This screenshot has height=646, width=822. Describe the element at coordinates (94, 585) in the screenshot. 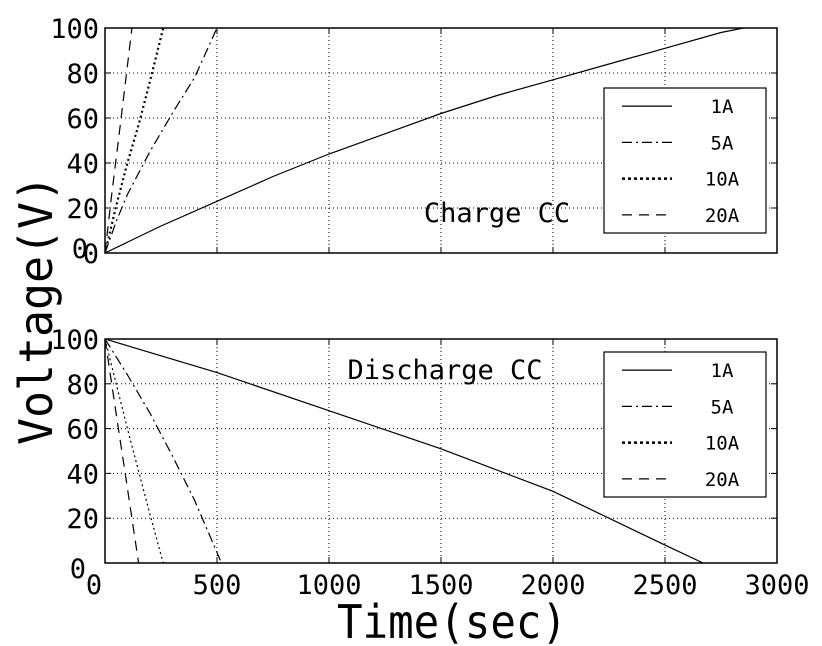

I see `x-tick-label: 0` at that location.